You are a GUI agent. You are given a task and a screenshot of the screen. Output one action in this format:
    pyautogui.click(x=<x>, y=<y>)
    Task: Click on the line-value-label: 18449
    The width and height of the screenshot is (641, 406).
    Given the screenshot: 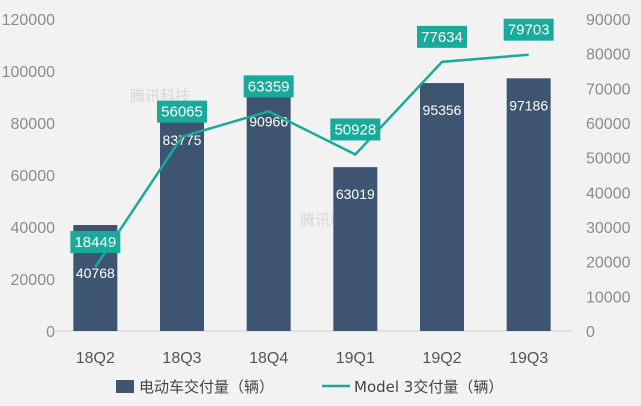 What is the action you would take?
    pyautogui.click(x=95, y=242)
    